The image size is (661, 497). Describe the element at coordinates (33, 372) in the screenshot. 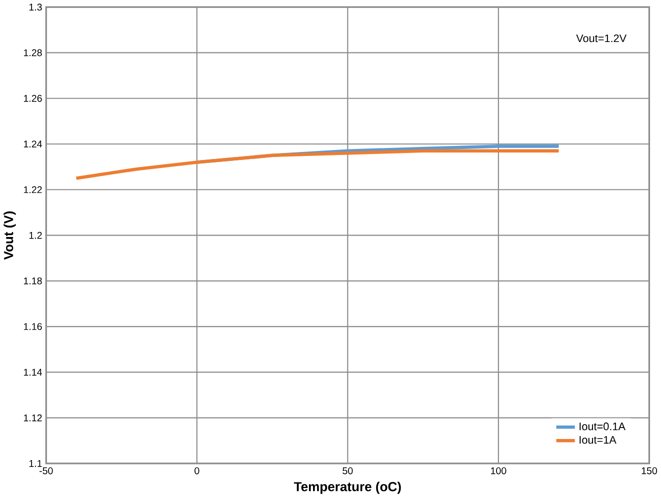

I see `y-tick-label: 1.14` at that location.